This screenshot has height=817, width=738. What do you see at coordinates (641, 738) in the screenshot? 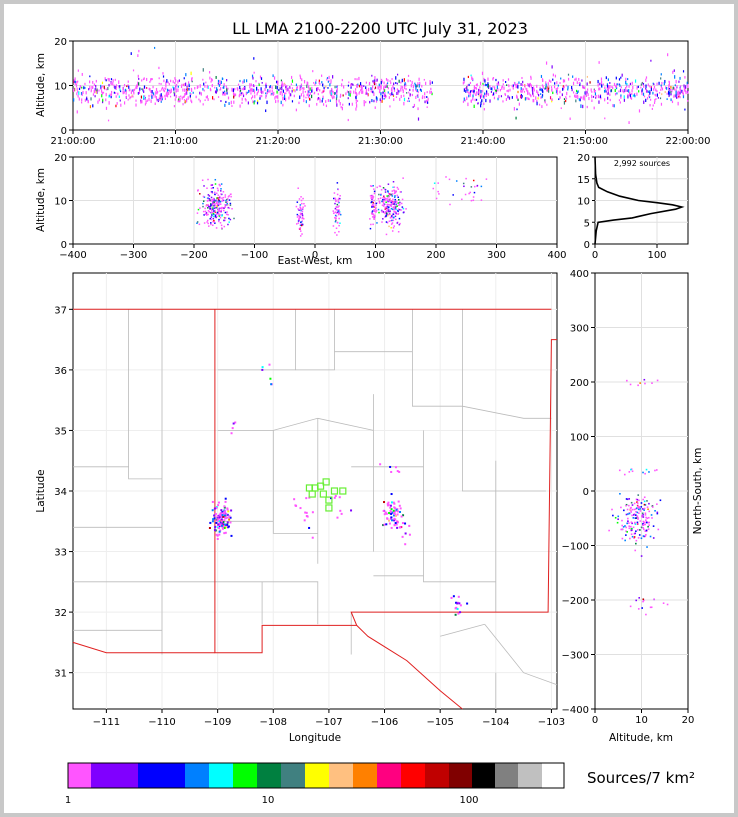
I see `ns-height-xlabel: Altitude, km` at bounding box center [641, 738].